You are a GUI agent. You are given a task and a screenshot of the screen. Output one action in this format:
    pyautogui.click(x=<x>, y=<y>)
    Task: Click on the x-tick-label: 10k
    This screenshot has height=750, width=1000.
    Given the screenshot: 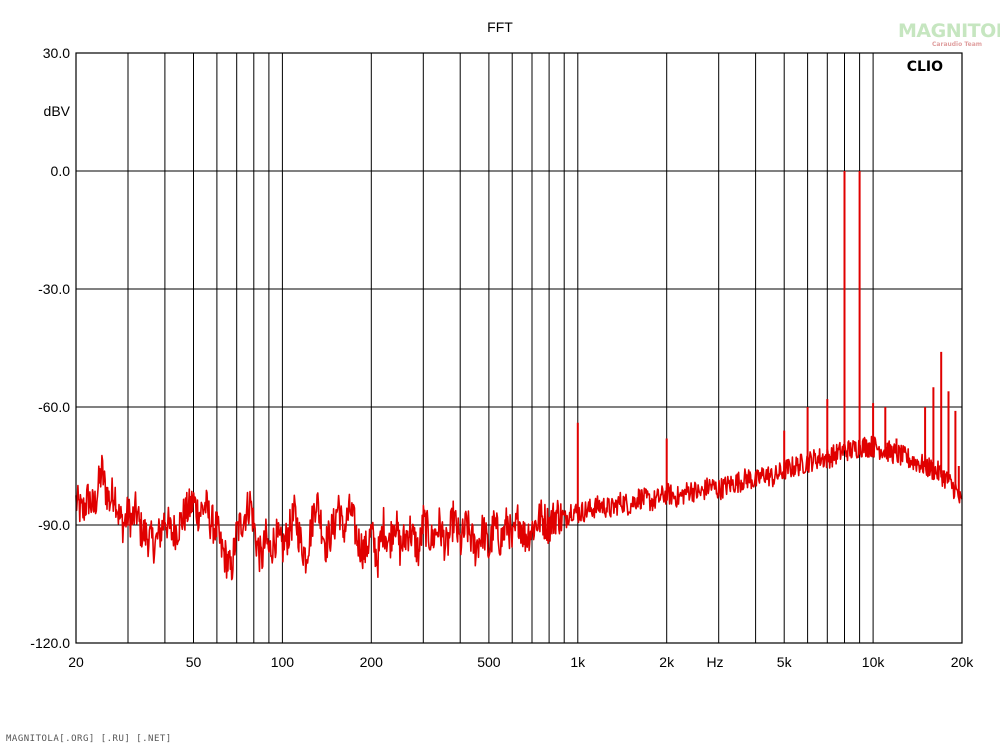 What is the action you would take?
    pyautogui.click(x=874, y=662)
    